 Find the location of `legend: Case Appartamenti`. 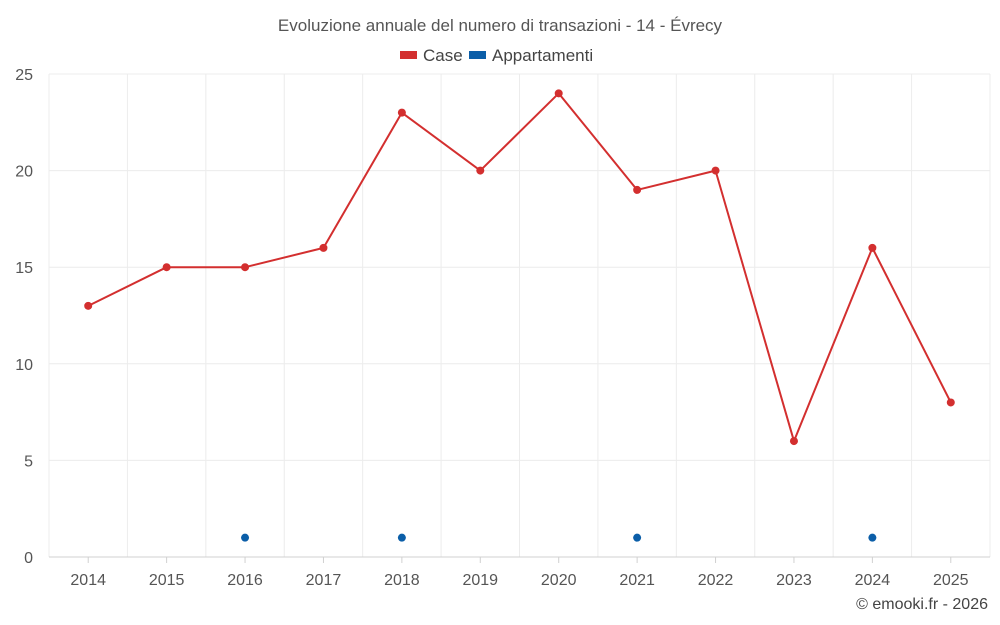

legend: Case Appartamenti is located at coordinates (496, 55).